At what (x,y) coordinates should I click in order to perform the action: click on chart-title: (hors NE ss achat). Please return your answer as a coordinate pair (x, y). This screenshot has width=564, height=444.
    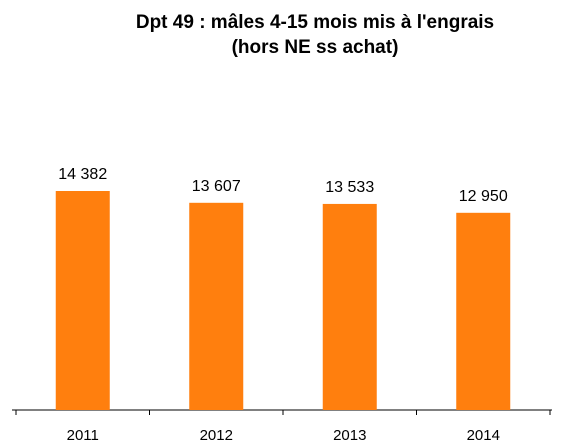
    Looking at the image, I should click on (315, 47).